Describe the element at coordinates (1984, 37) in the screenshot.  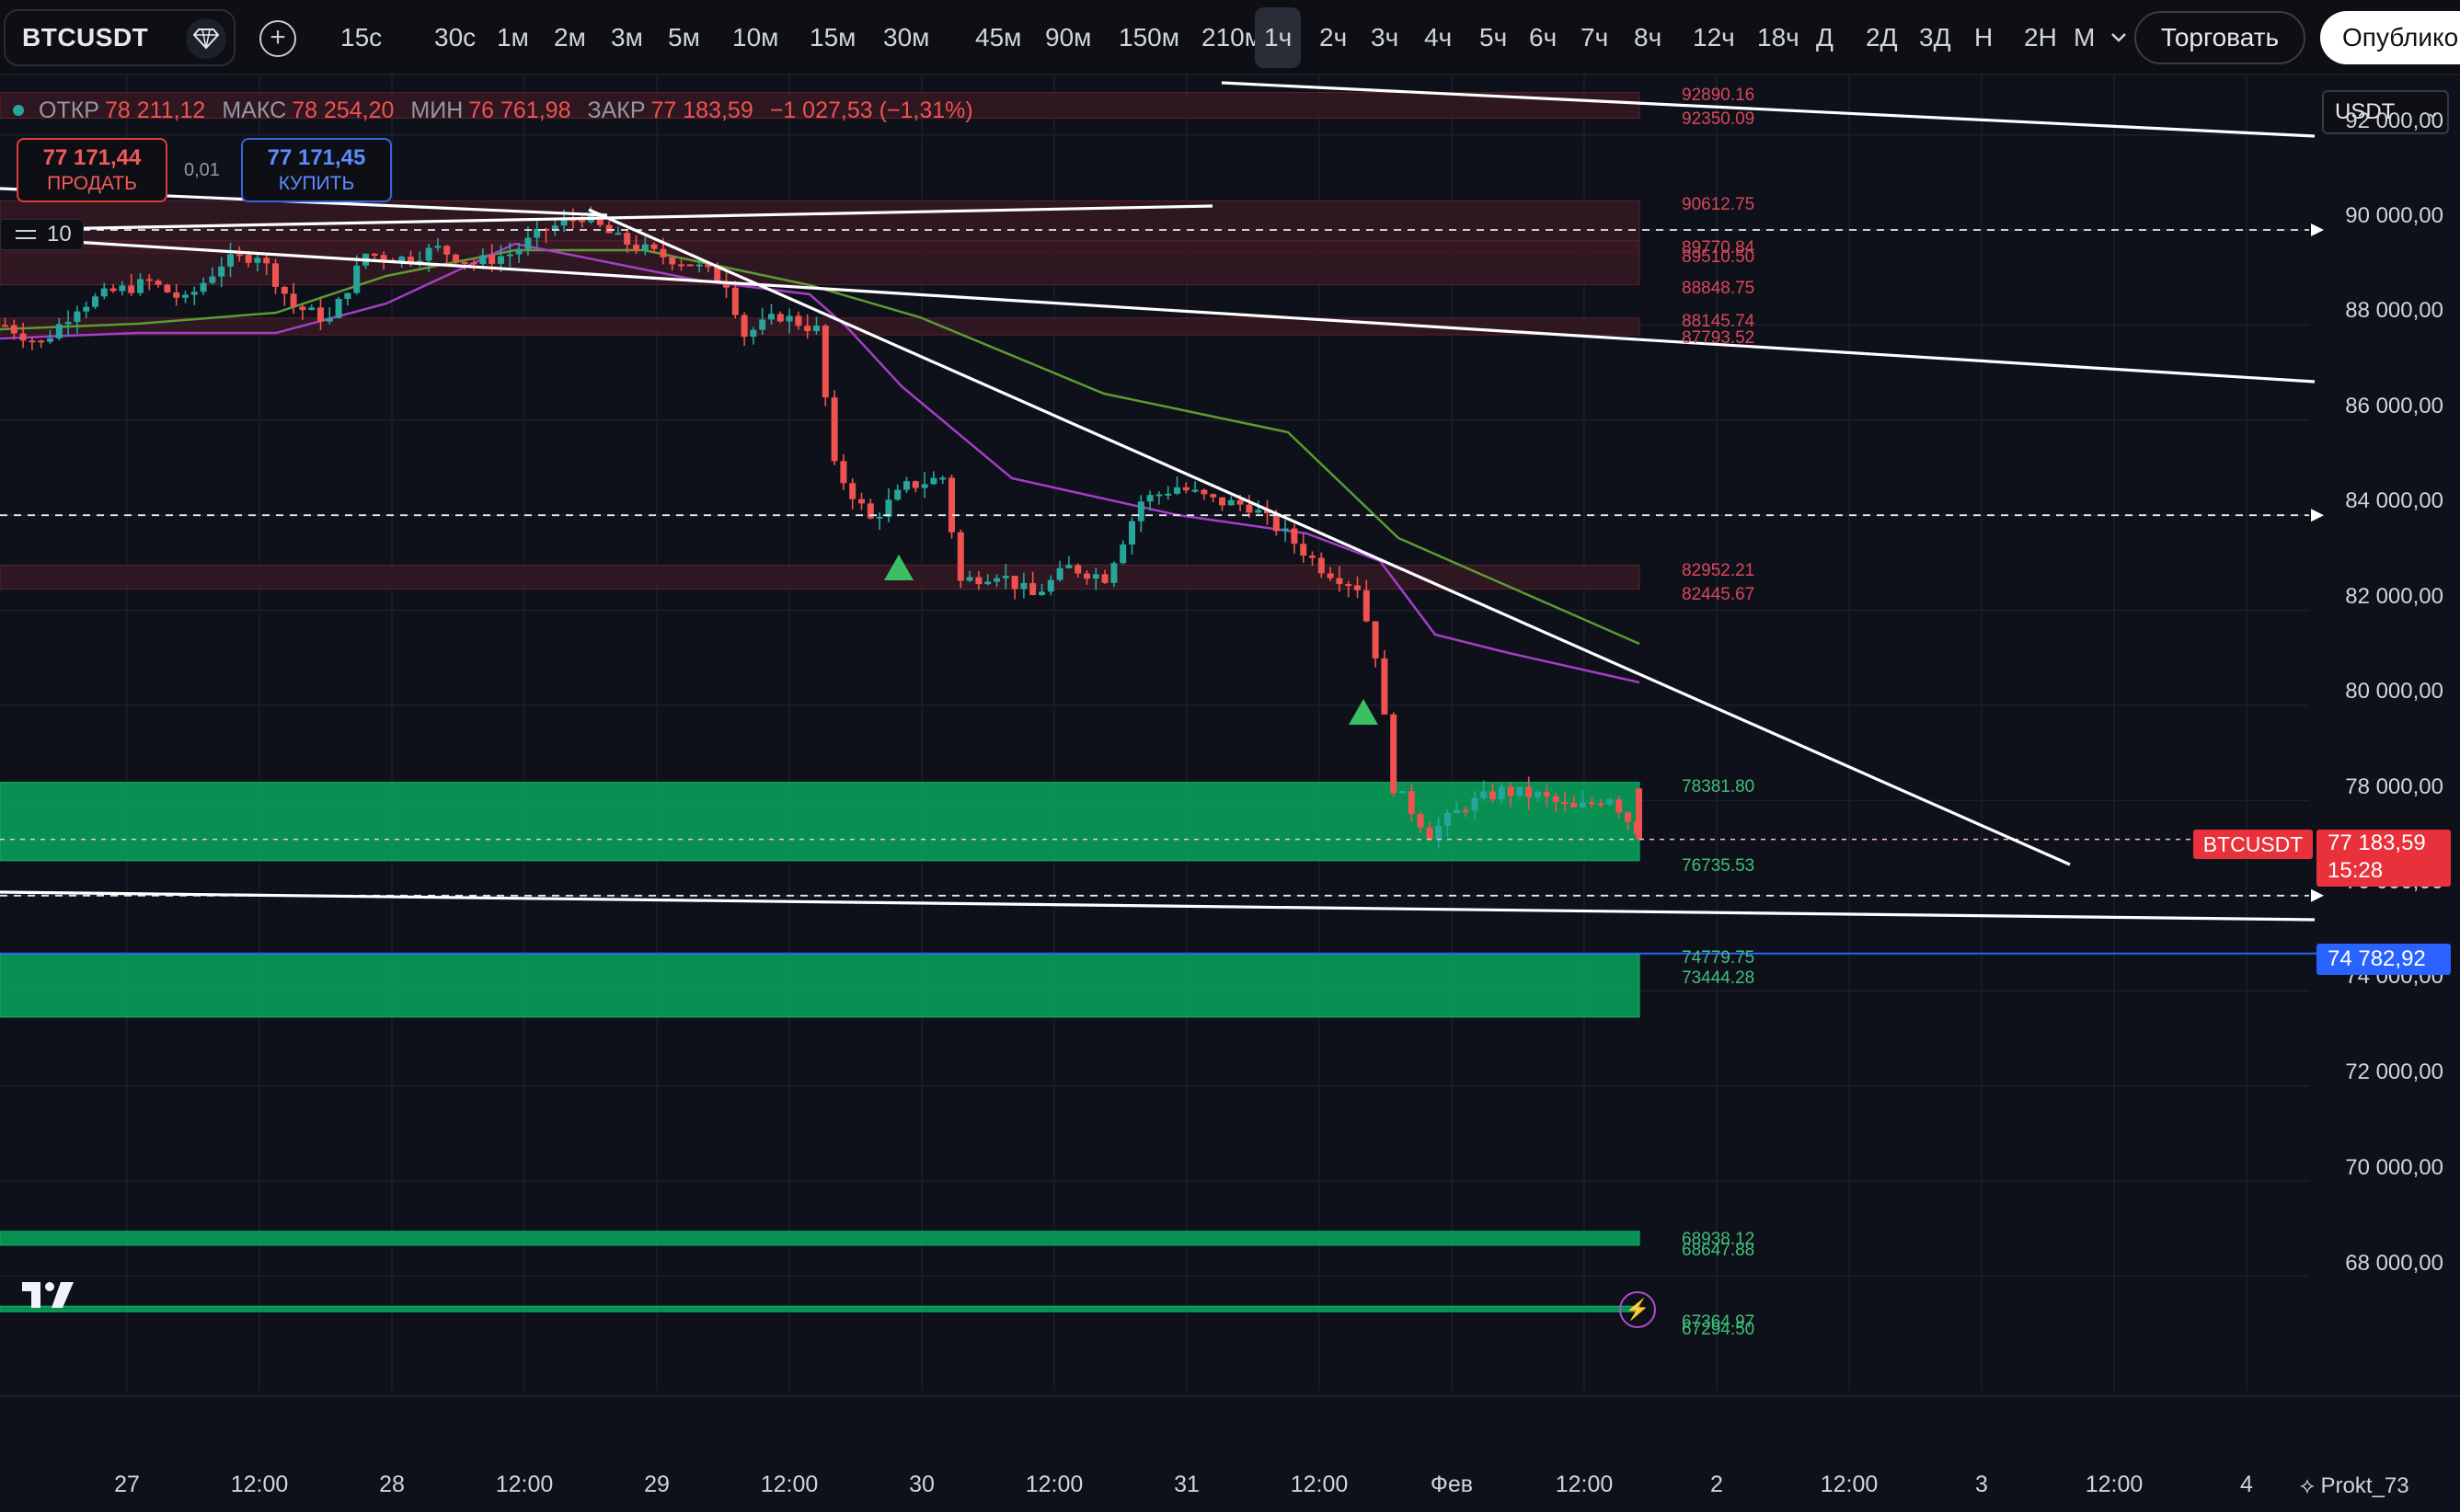
I see `timeframe-26: Н` at that location.